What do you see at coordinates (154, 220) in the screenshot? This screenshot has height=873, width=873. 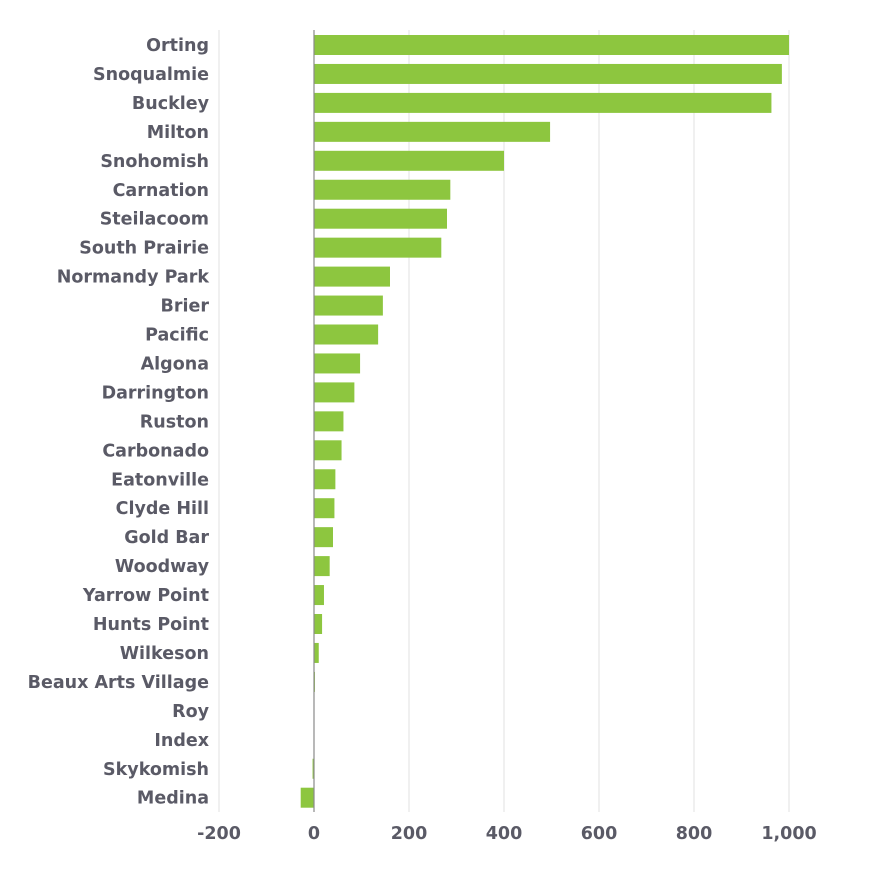 I see `category-label: Steilacoom` at bounding box center [154, 220].